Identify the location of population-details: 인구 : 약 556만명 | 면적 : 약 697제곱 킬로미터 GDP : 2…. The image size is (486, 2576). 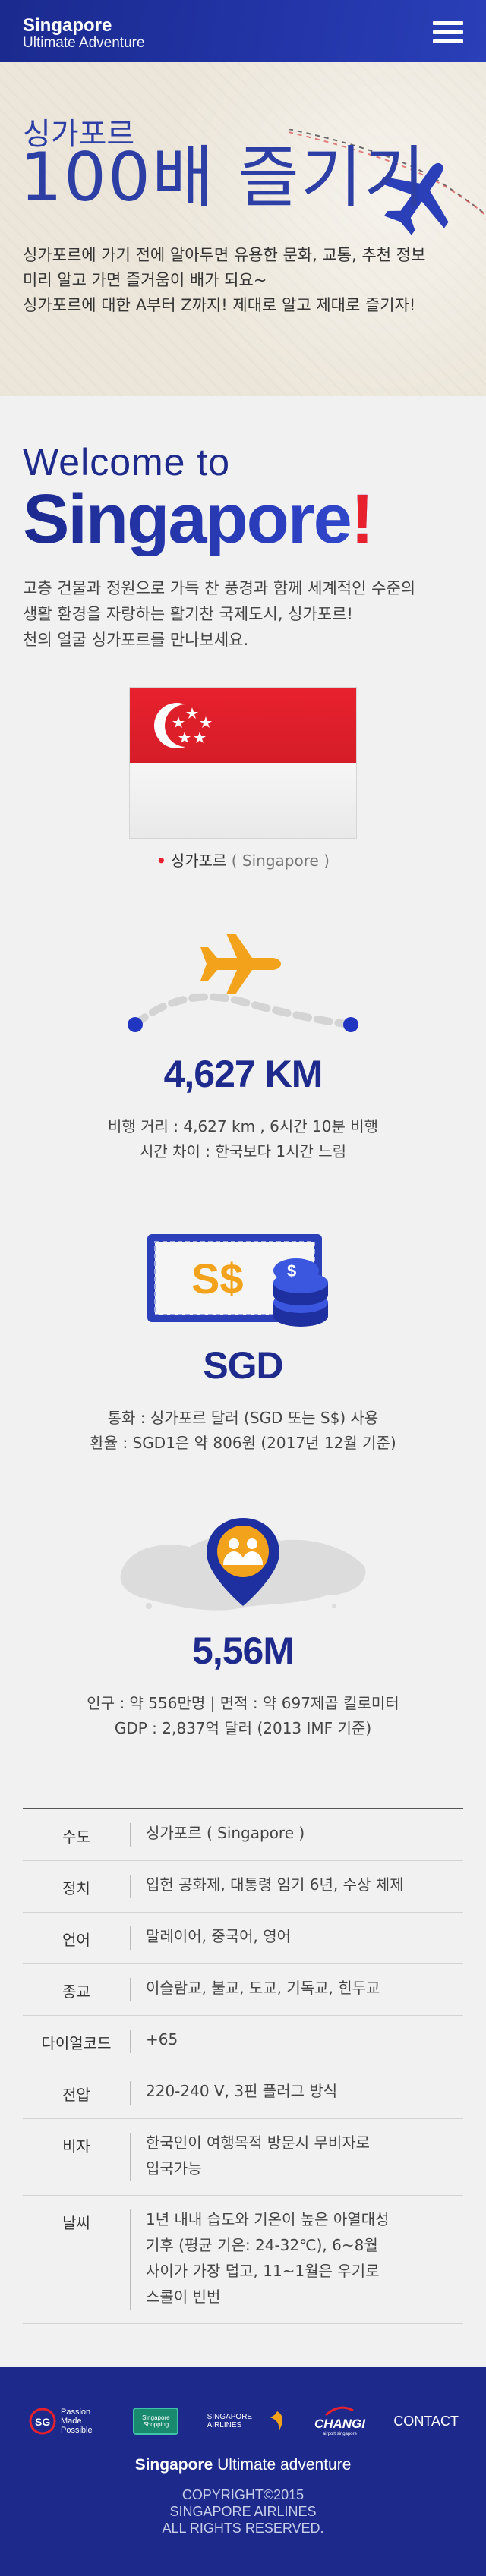
(243, 1716).